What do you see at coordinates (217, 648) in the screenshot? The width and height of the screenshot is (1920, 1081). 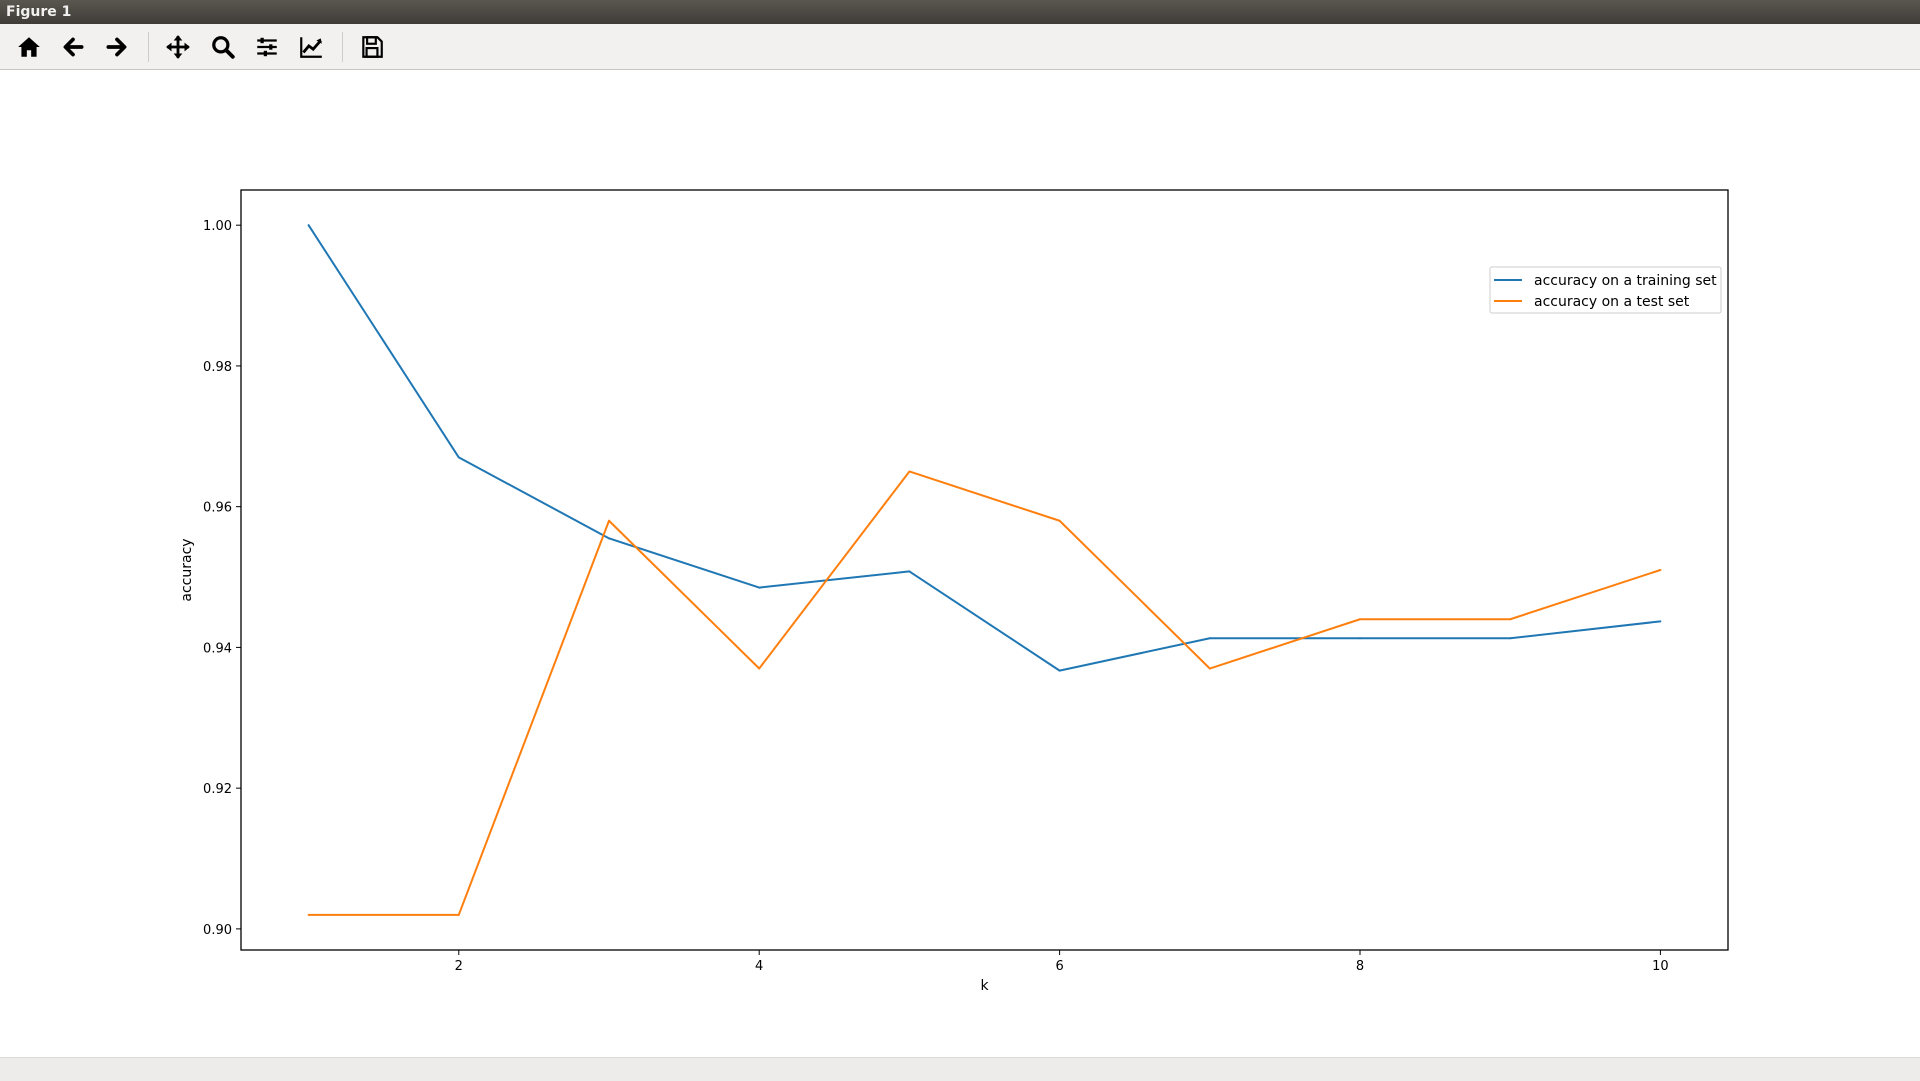 I see `y-tick-label: 0.94` at bounding box center [217, 648].